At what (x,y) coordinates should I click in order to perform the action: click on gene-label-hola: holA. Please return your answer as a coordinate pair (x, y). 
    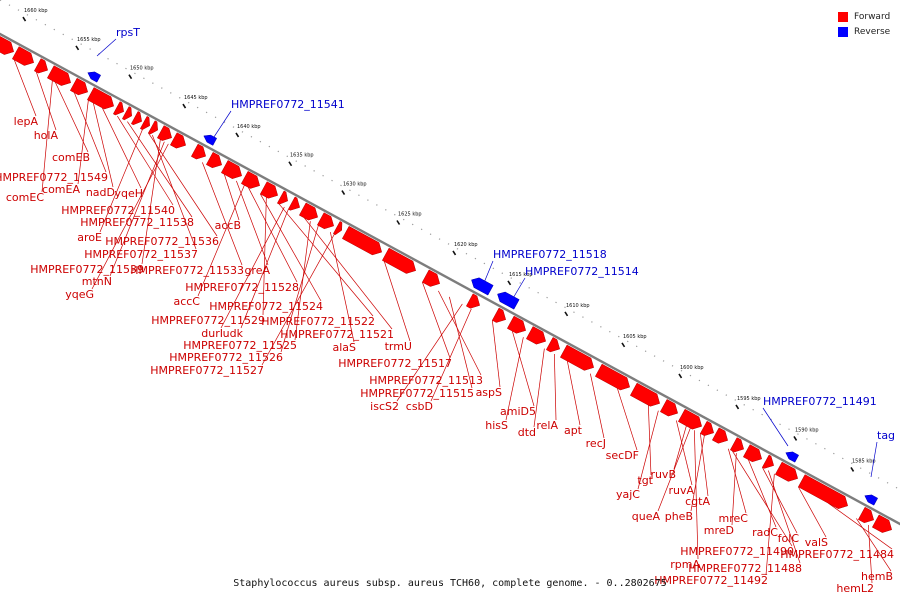
    Looking at the image, I should click on (46, 135).